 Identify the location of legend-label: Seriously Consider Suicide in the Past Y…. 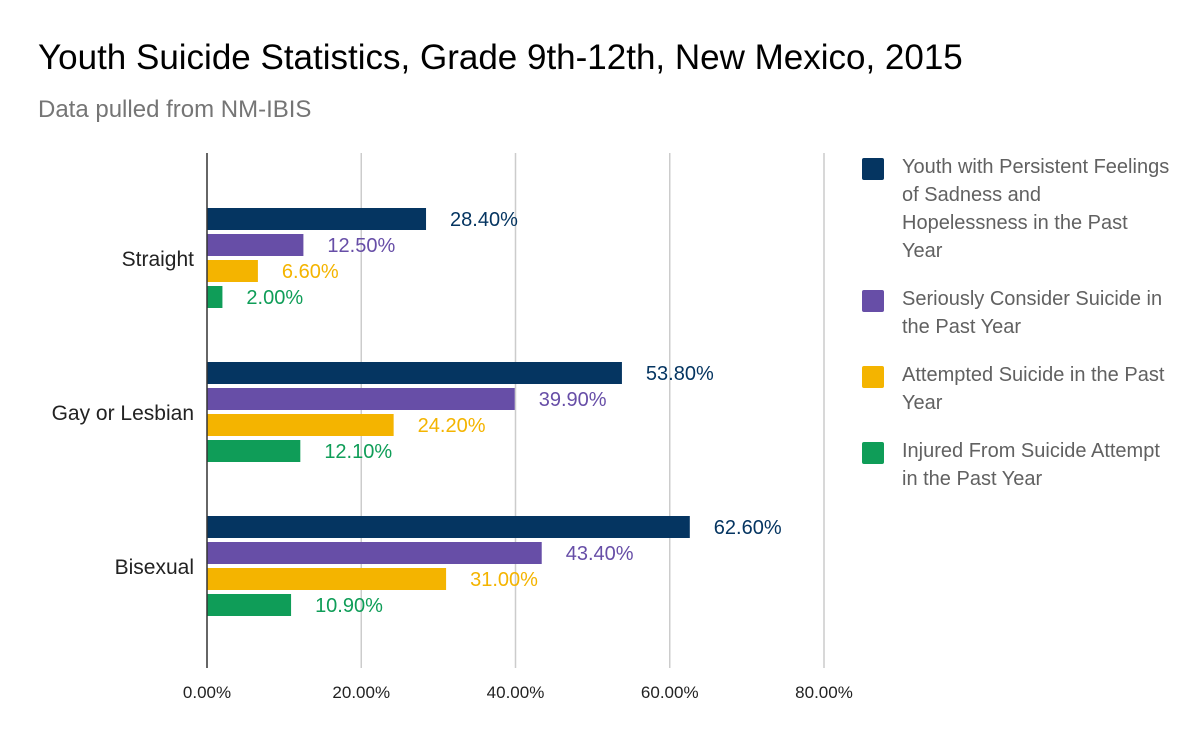
(1032, 313).